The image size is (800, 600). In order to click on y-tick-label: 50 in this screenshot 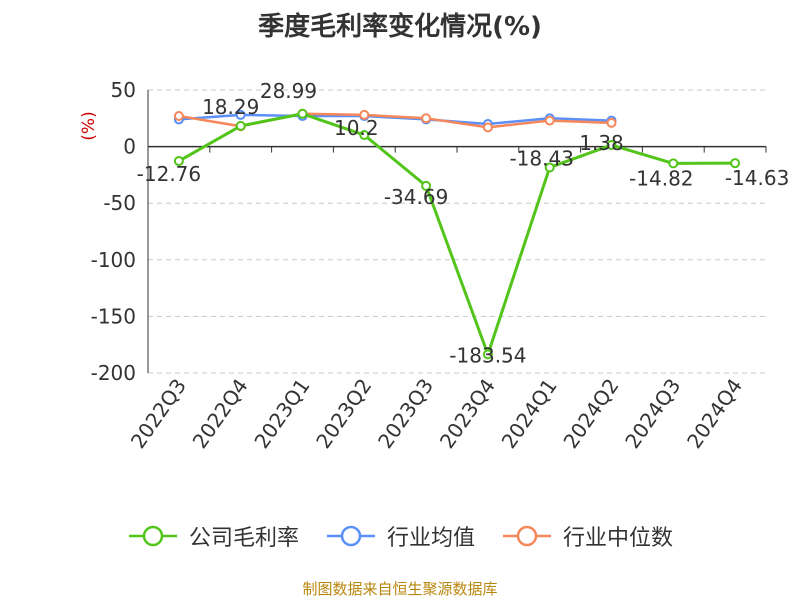, I will do `click(123, 90)`.